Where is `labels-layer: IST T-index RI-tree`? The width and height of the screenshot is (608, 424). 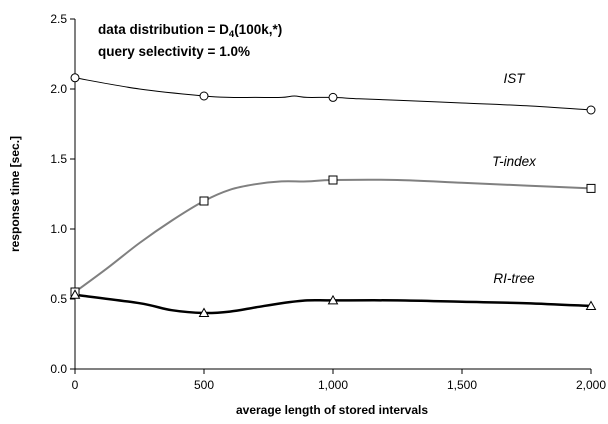
labels-layer: IST T-index RI-tree is located at coordinates (514, 178).